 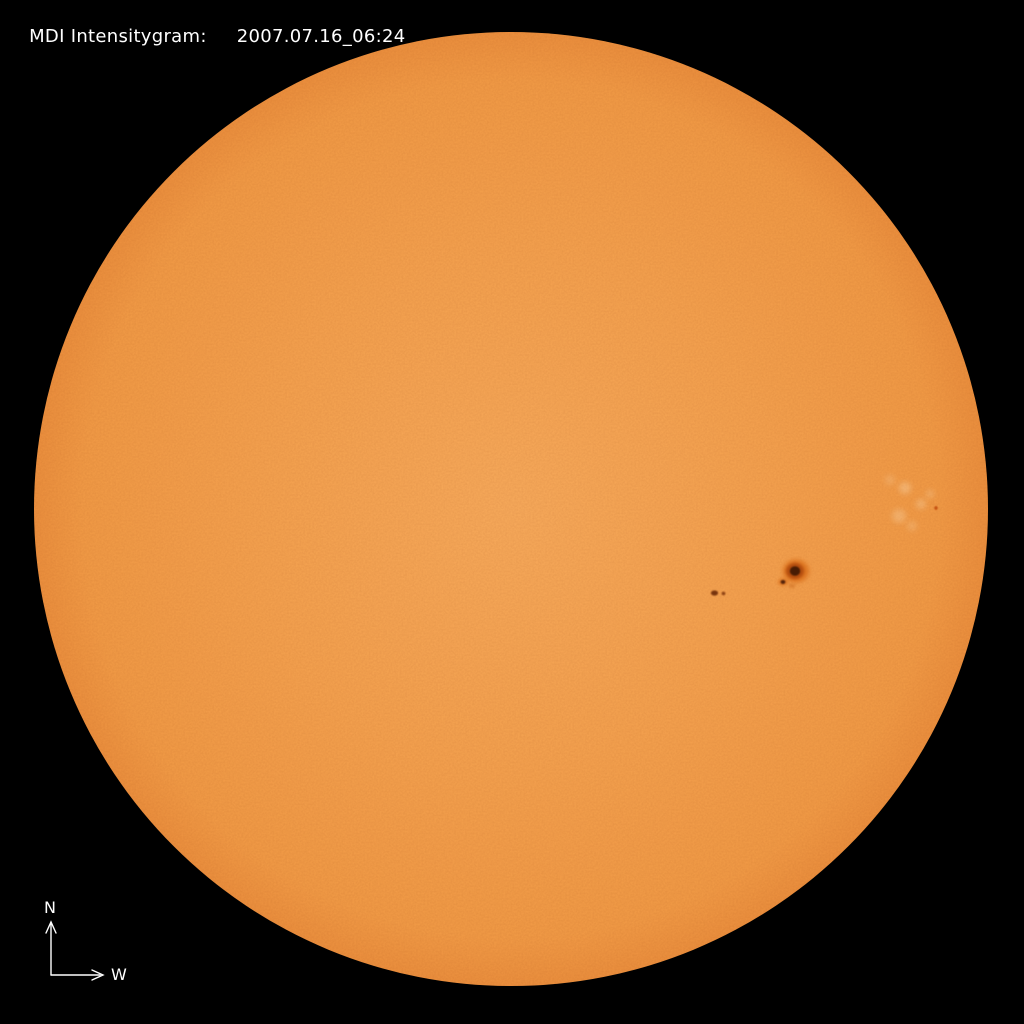 I want to click on compass-west-arrowhead, so click(x=98, y=975).